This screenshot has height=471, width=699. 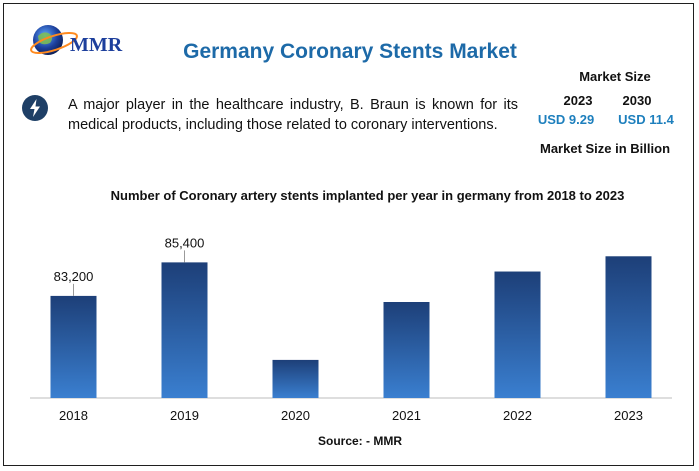 I want to click on bar-2020, so click(x=295, y=378).